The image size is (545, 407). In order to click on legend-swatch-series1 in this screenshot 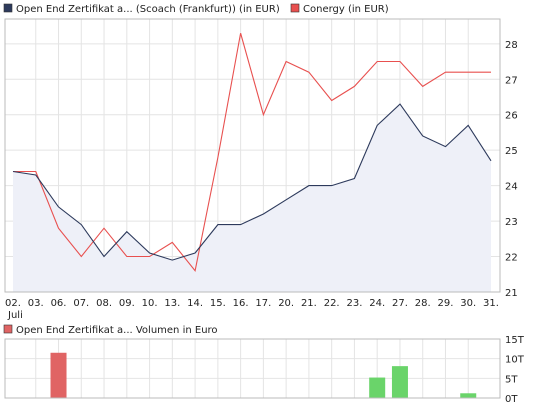, I will do `click(8, 8)`.